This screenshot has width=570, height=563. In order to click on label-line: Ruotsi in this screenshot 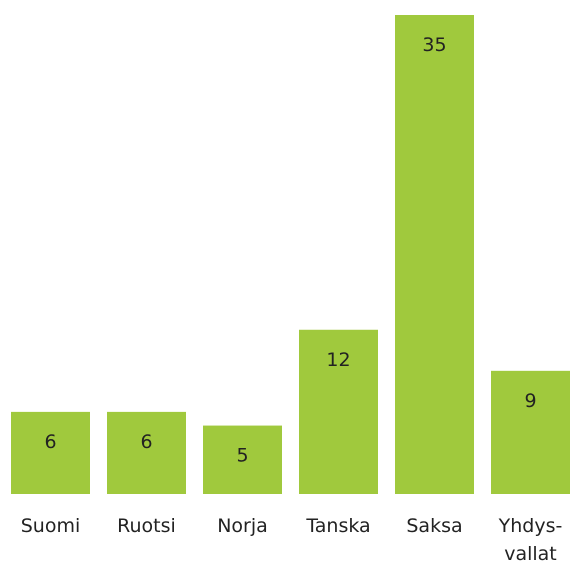, I will do `click(146, 526)`.